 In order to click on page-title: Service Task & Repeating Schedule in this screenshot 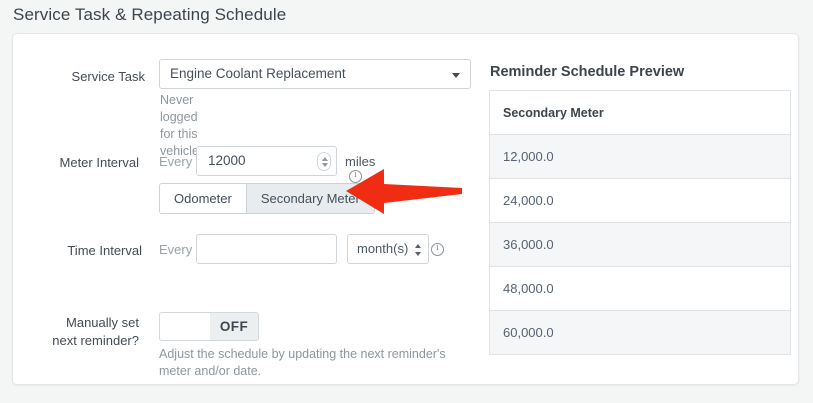, I will do `click(150, 14)`.